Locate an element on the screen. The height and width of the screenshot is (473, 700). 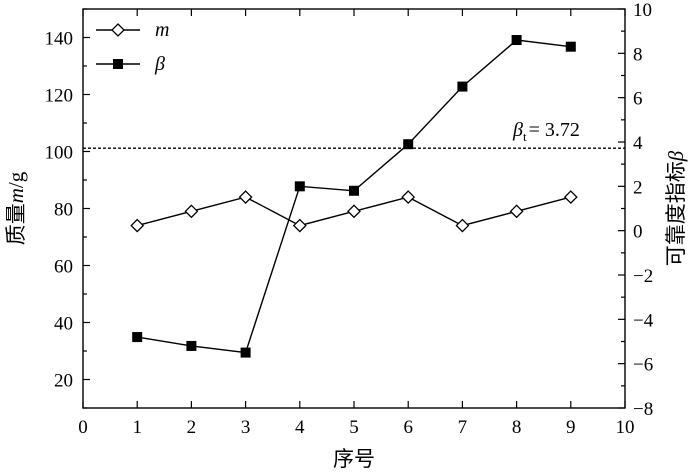
y-right-tick-label: −8 is located at coordinates (643, 409).